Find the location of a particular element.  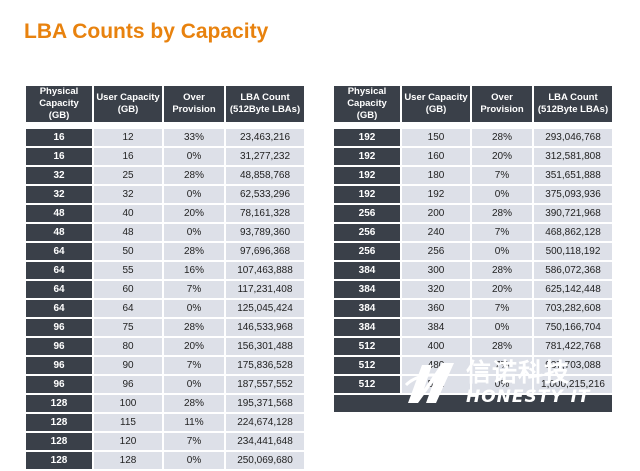

table-row: 128 120 7% 234,441,648 is located at coordinates (165, 441).